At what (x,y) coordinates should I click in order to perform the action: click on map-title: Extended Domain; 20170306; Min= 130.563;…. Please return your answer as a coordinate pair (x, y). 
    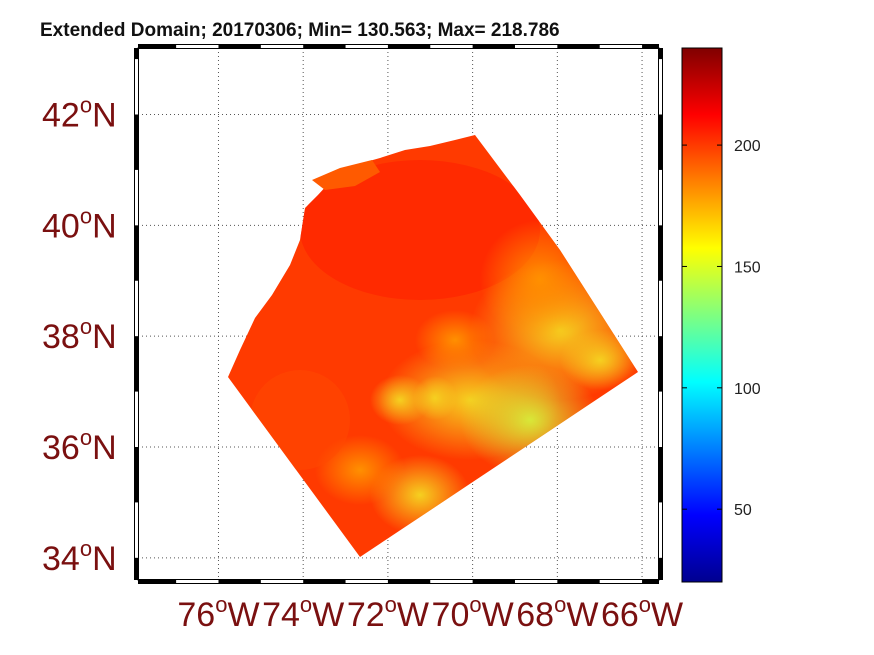
    Looking at the image, I should click on (300, 30).